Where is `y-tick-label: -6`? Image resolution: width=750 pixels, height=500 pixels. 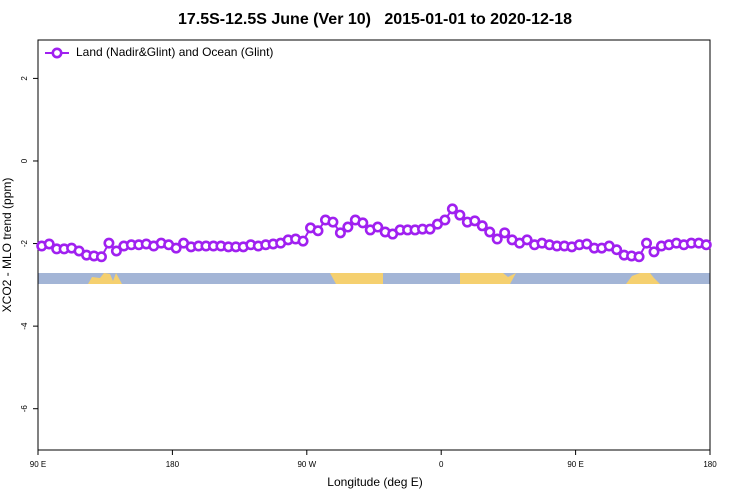 y-tick-label: -6 is located at coordinates (24, 409).